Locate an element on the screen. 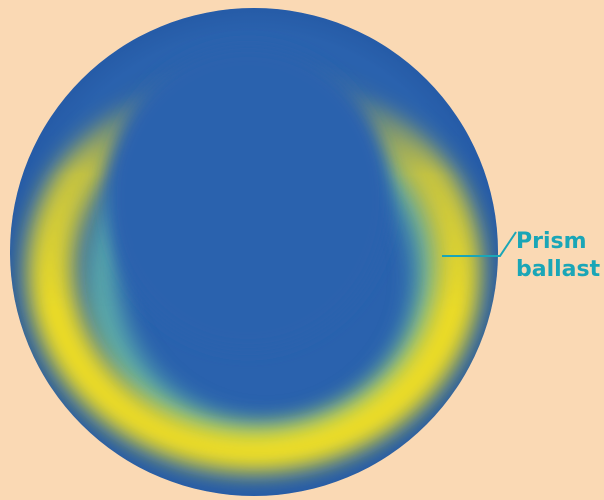 This screenshot has height=500, width=604. callout-label: Prism ballast is located at coordinates (558, 256).